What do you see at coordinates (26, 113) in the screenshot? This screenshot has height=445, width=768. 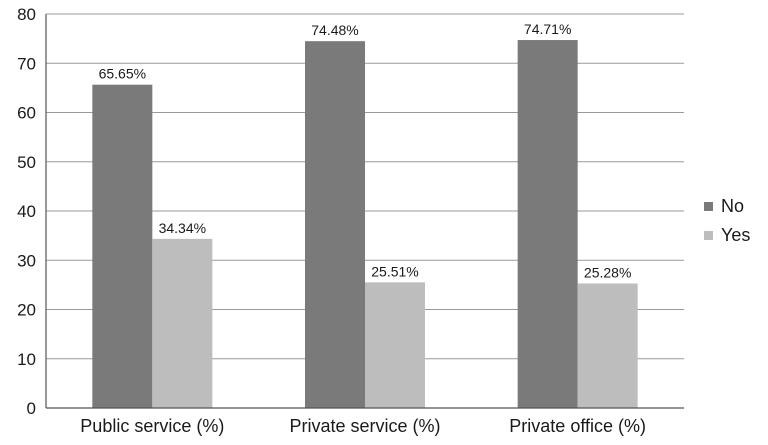 I see `y-tick-label: 60` at bounding box center [26, 113].